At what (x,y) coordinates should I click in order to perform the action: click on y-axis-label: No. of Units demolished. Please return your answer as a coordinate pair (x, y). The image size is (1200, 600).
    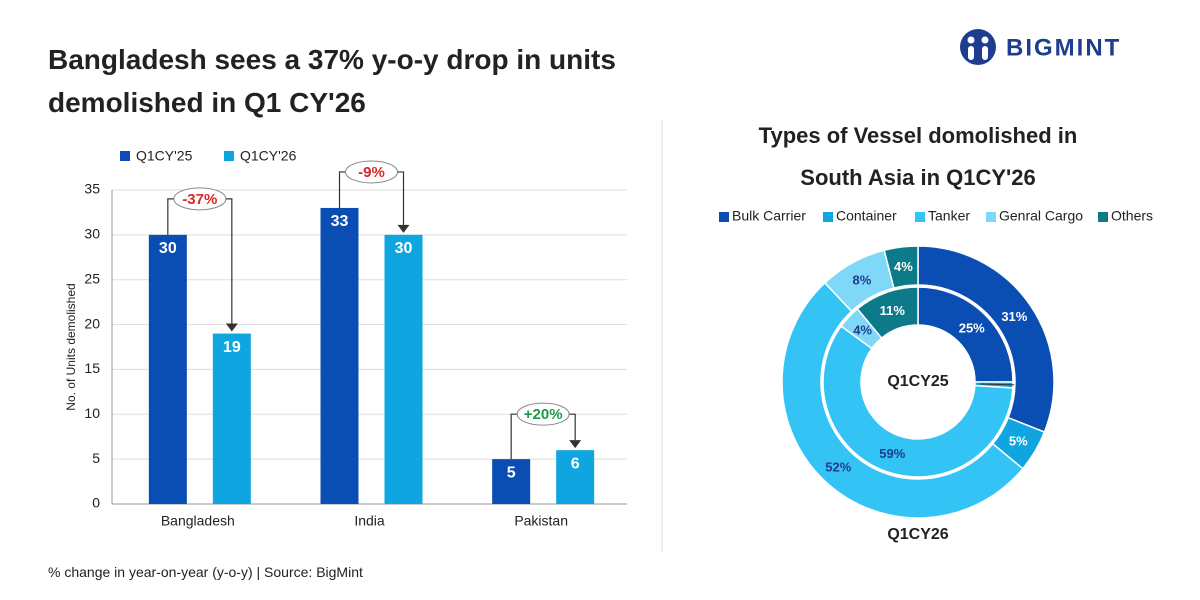
    Looking at the image, I should click on (71, 346).